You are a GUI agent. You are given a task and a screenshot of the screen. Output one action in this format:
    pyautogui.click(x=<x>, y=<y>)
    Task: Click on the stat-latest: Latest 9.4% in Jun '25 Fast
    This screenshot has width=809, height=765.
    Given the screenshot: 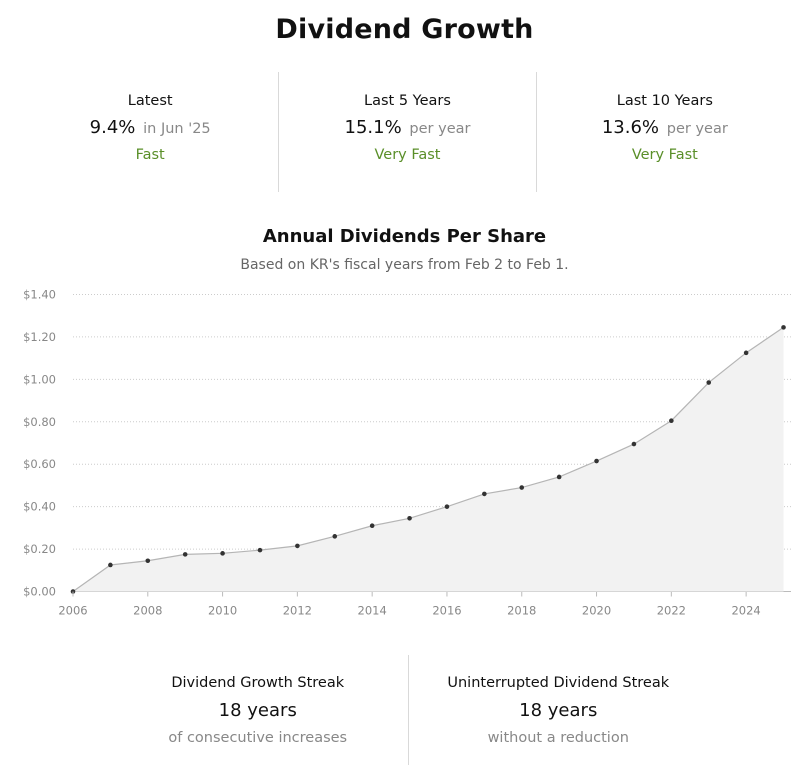 What is the action you would take?
    pyautogui.click(x=151, y=132)
    